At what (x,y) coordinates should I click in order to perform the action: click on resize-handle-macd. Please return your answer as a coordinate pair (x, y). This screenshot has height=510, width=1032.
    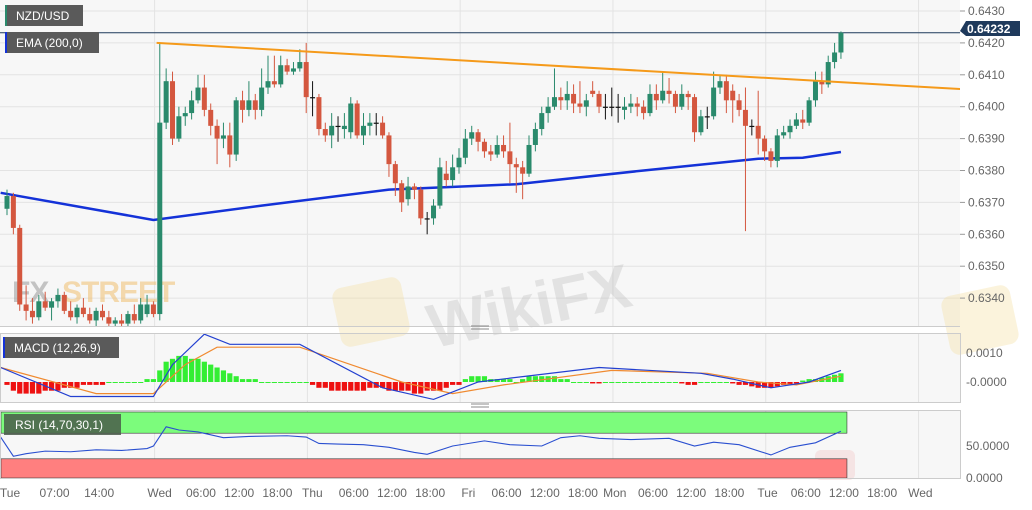
    Looking at the image, I should click on (480, 327).